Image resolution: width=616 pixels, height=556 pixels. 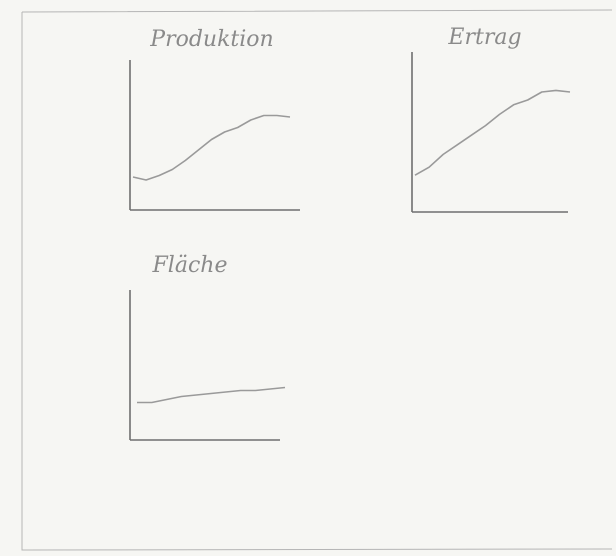 I want to click on chart-title: Ertrag, so click(x=484, y=37).